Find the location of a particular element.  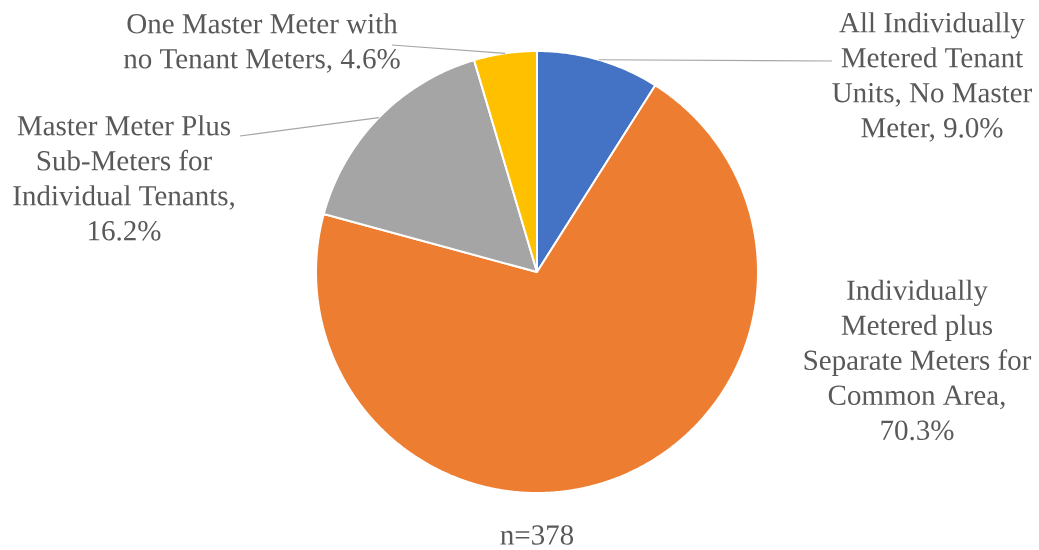

data-label: One Master Meter with no Tenant Meters, 4.6% is located at coordinates (261, 43).